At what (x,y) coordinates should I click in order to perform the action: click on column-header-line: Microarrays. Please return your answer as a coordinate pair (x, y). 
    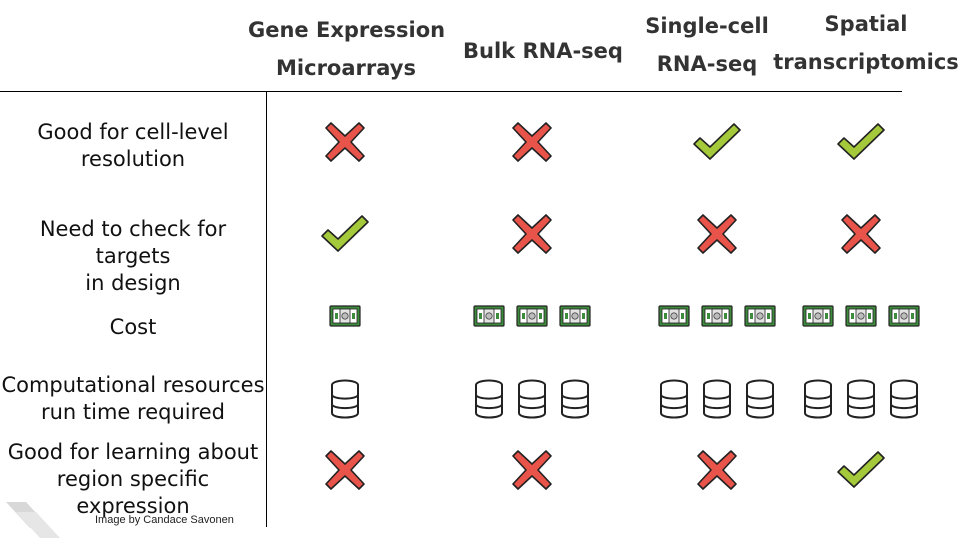
    Looking at the image, I should click on (346, 68).